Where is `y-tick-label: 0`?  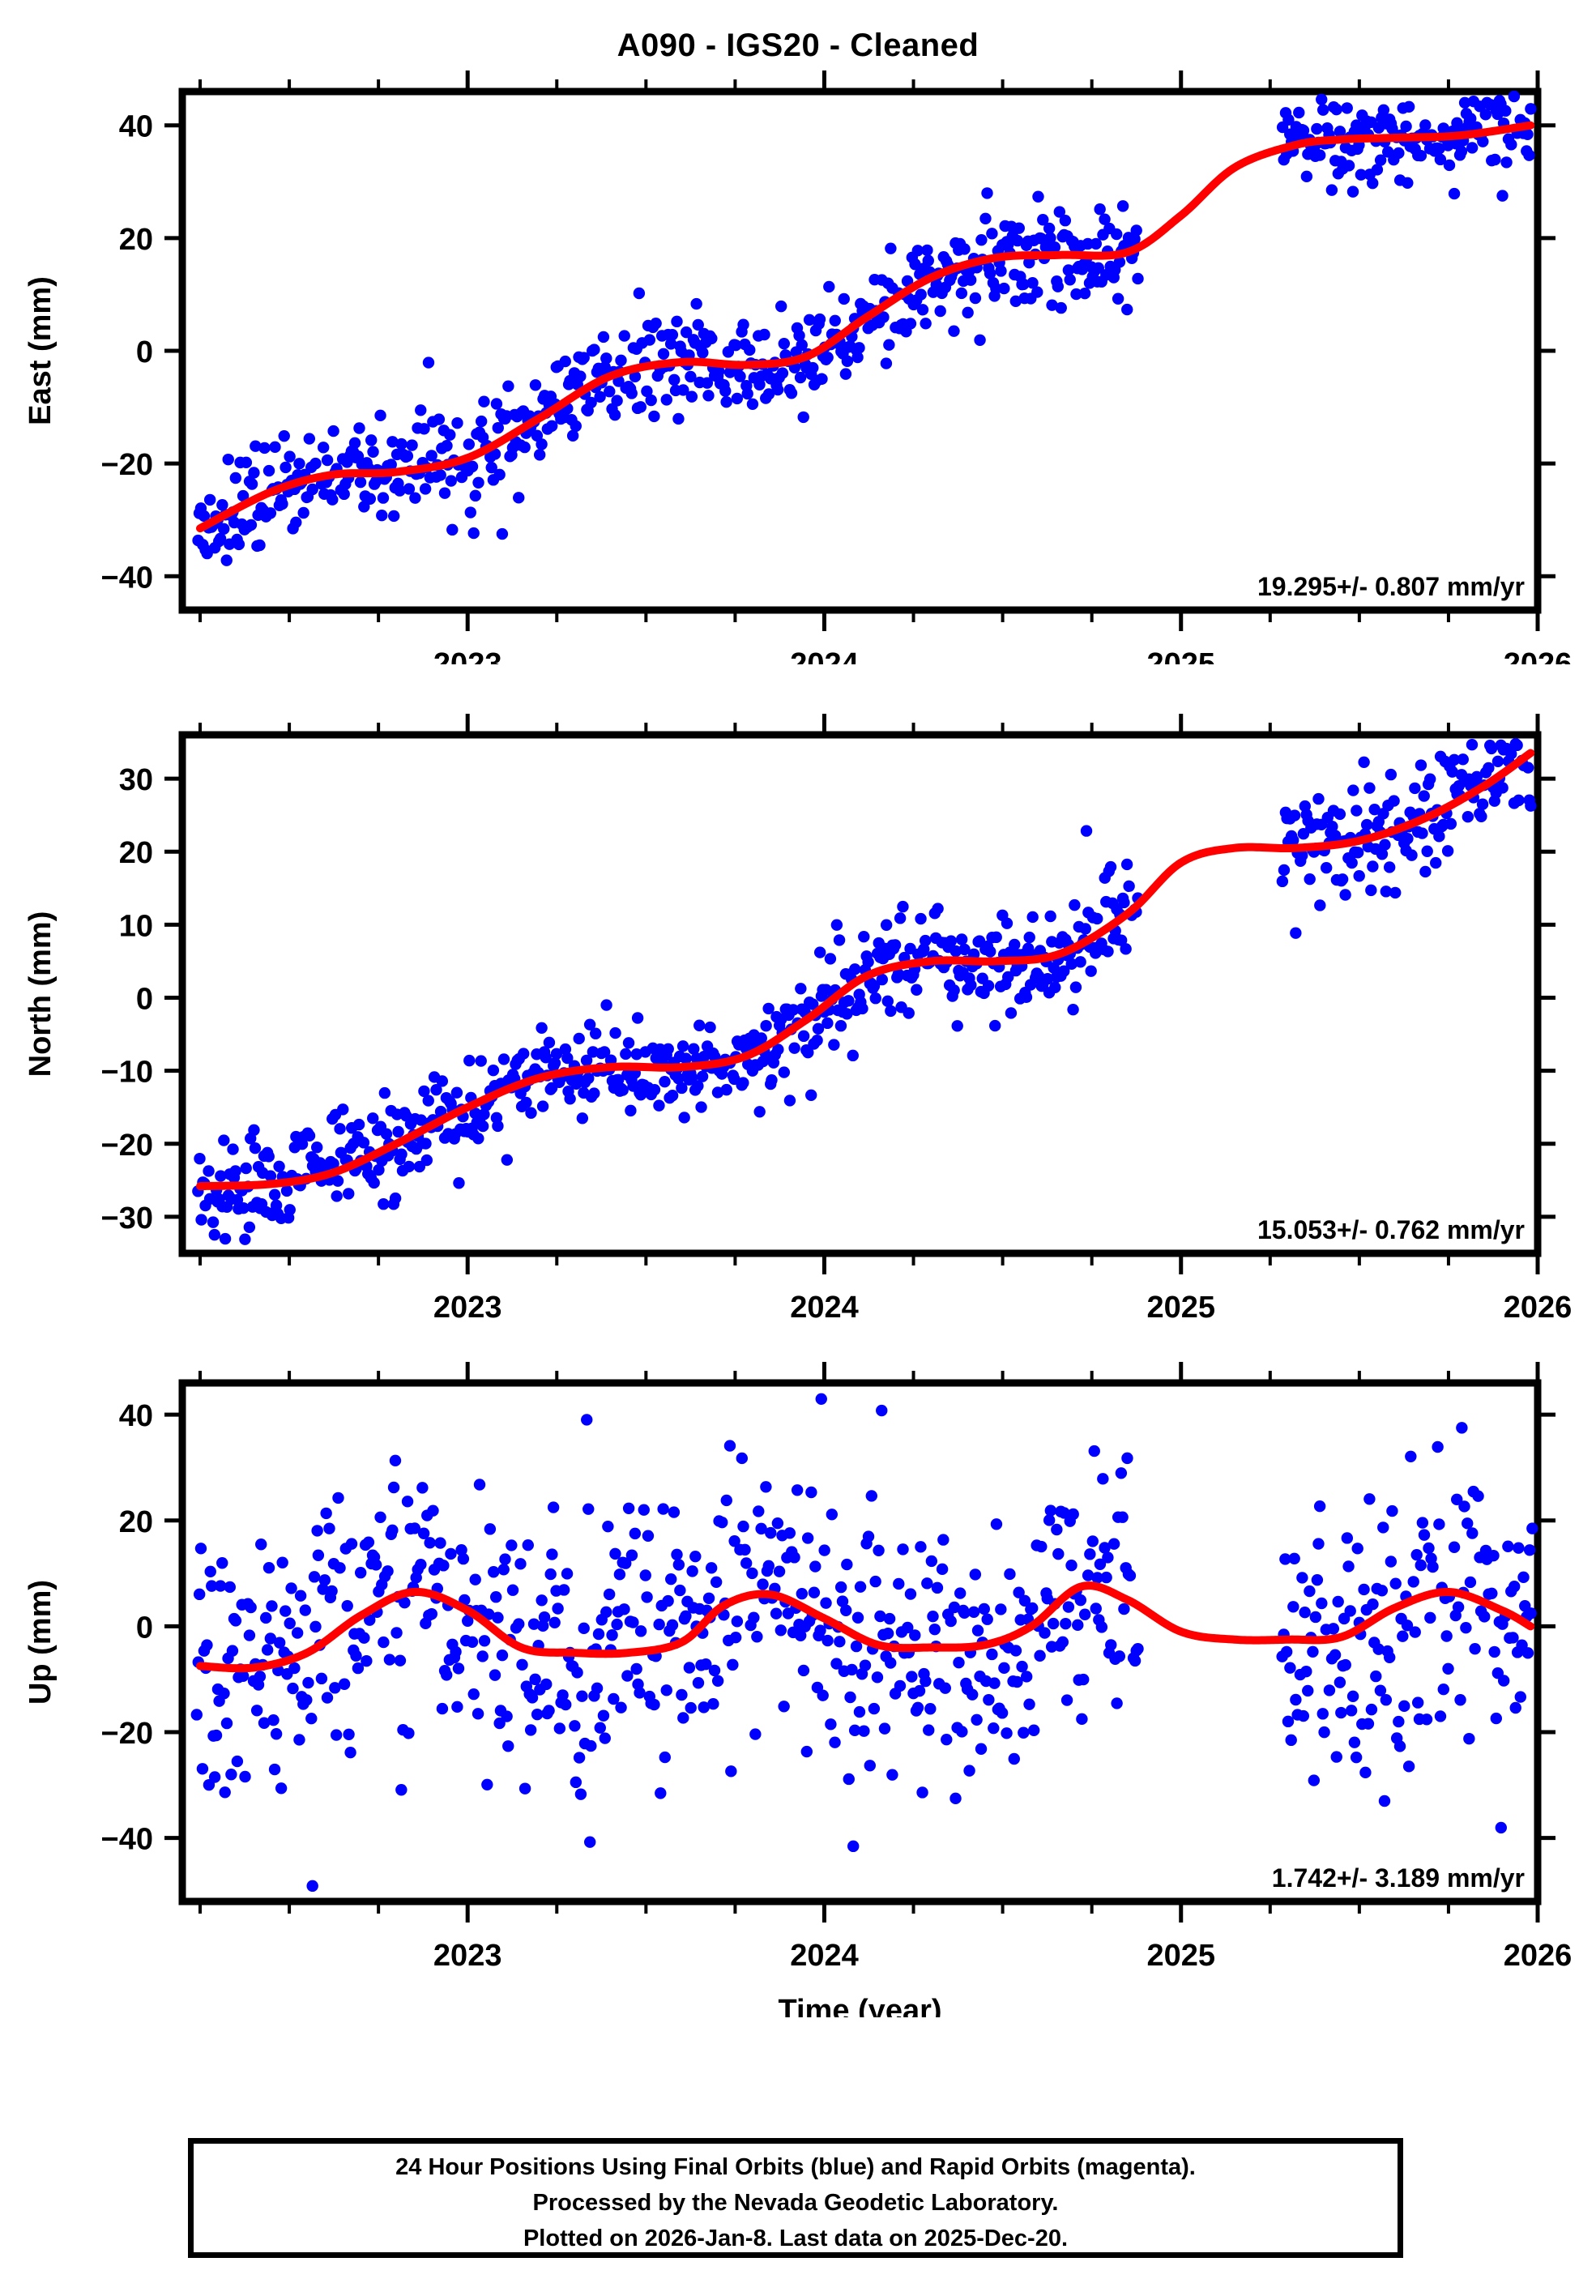 y-tick-label: 0 is located at coordinates (144, 1000).